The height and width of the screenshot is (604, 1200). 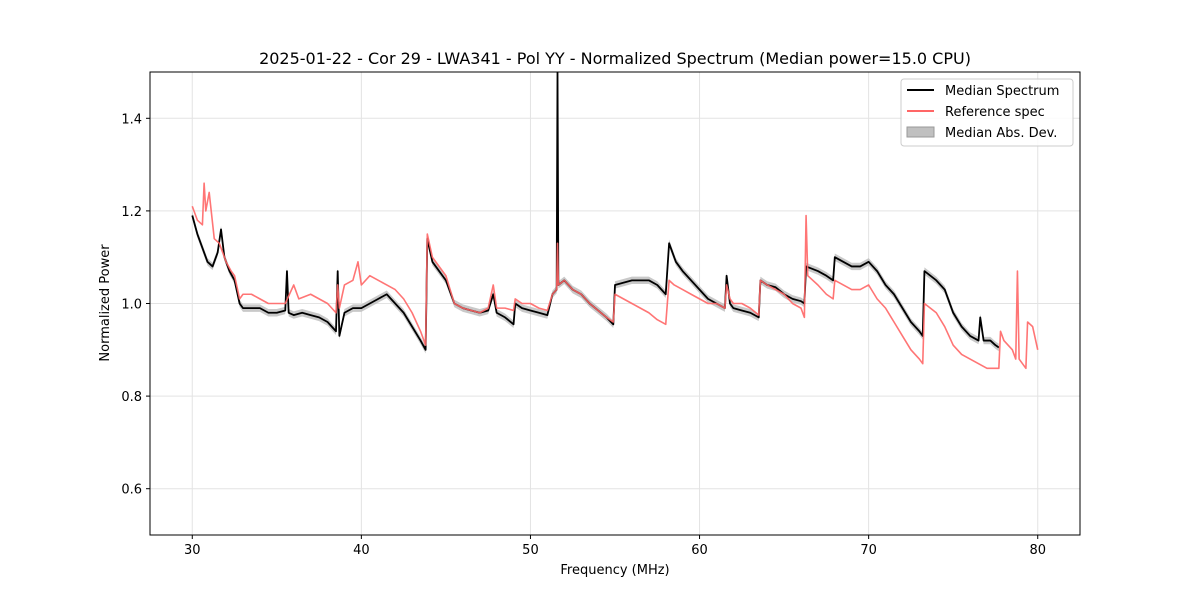 What do you see at coordinates (131, 119) in the screenshot?
I see `y-tick-label: 1.4` at bounding box center [131, 119].